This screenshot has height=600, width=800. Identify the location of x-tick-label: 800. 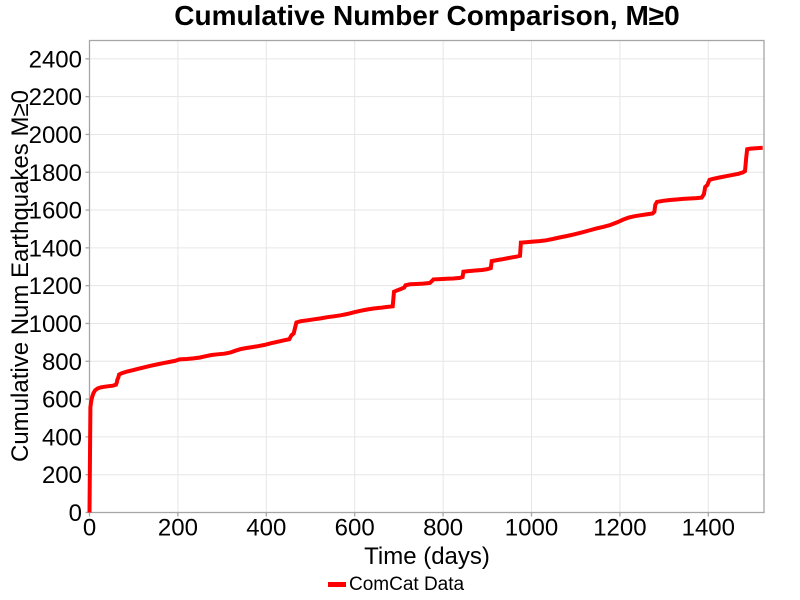
(443, 528).